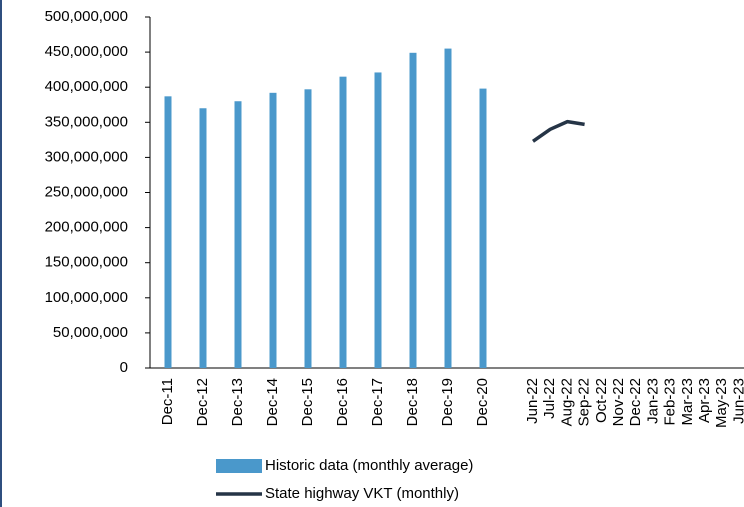 Image resolution: width=744 pixels, height=507 pixels. Describe the element at coordinates (86, 16) in the screenshot. I see `y-tick-label: 500,000,000` at that location.